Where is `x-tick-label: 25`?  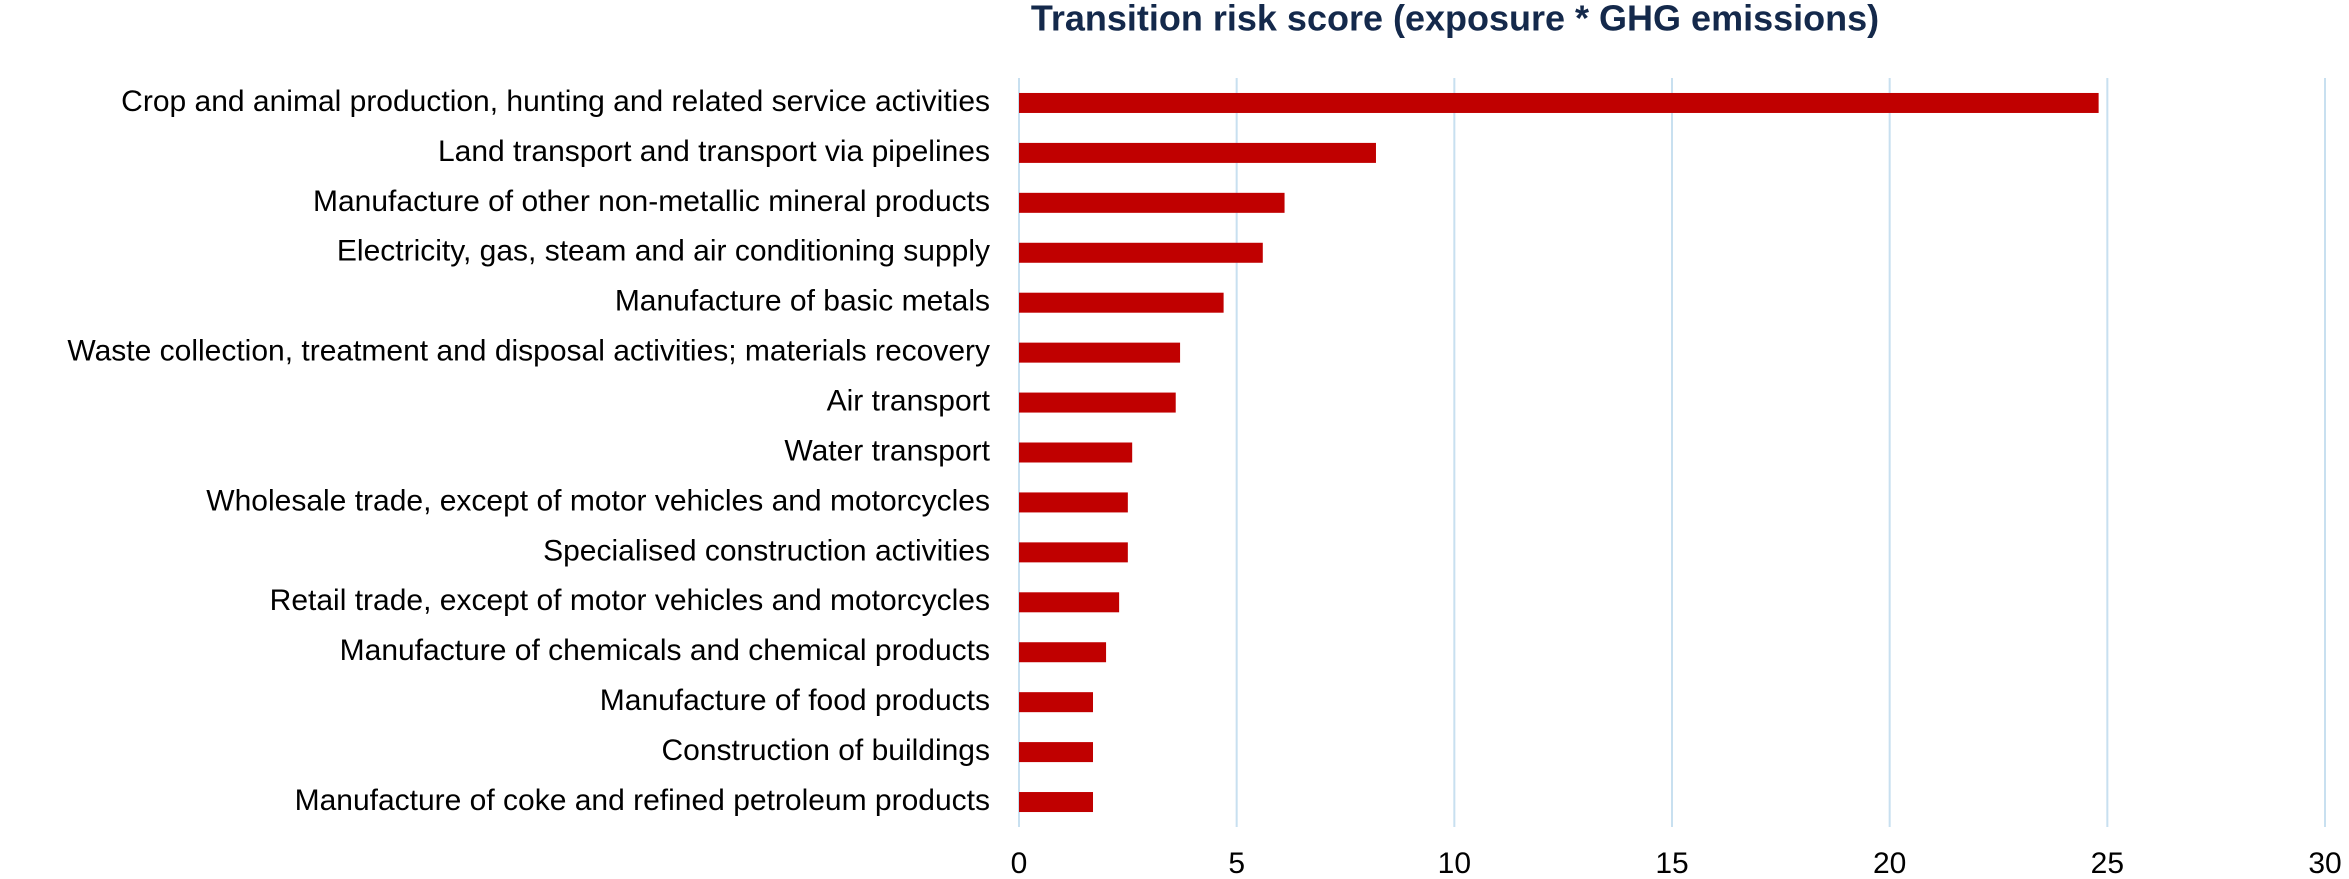 x-tick-label: 25 is located at coordinates (2107, 863).